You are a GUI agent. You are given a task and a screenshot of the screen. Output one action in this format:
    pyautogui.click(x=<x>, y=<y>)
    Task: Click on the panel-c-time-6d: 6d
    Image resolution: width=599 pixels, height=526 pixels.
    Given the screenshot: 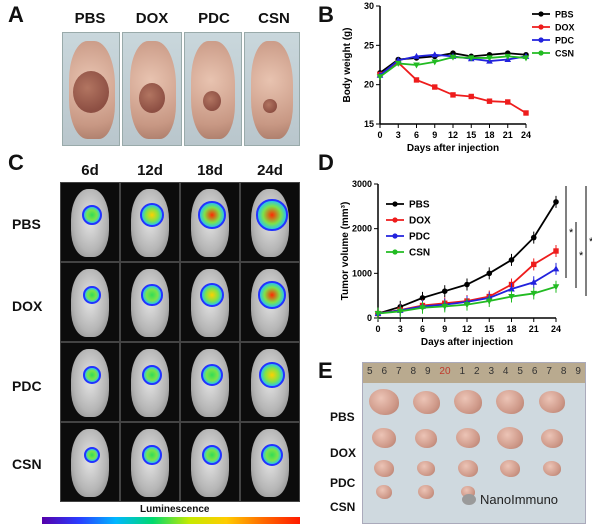 What is the action you would take?
    pyautogui.click(x=90, y=170)
    